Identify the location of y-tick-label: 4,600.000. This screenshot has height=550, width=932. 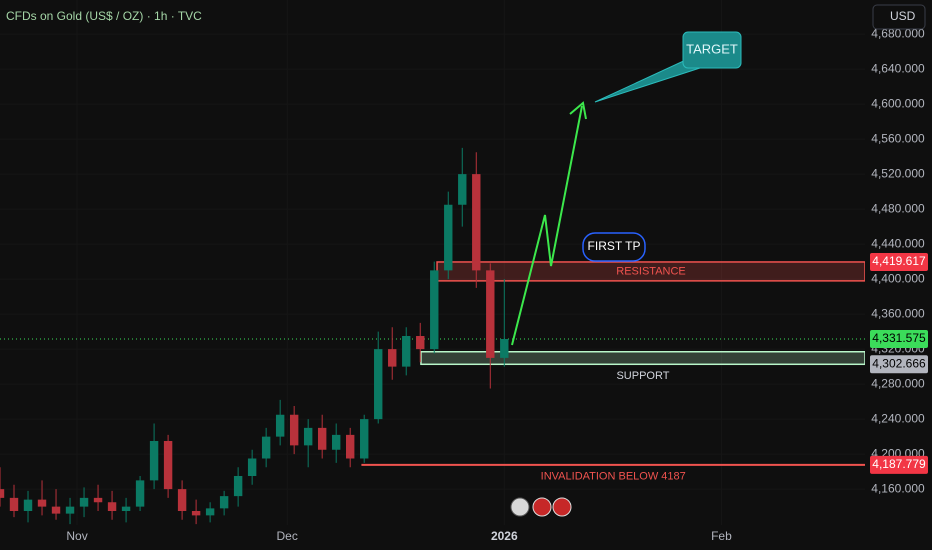
(898, 103).